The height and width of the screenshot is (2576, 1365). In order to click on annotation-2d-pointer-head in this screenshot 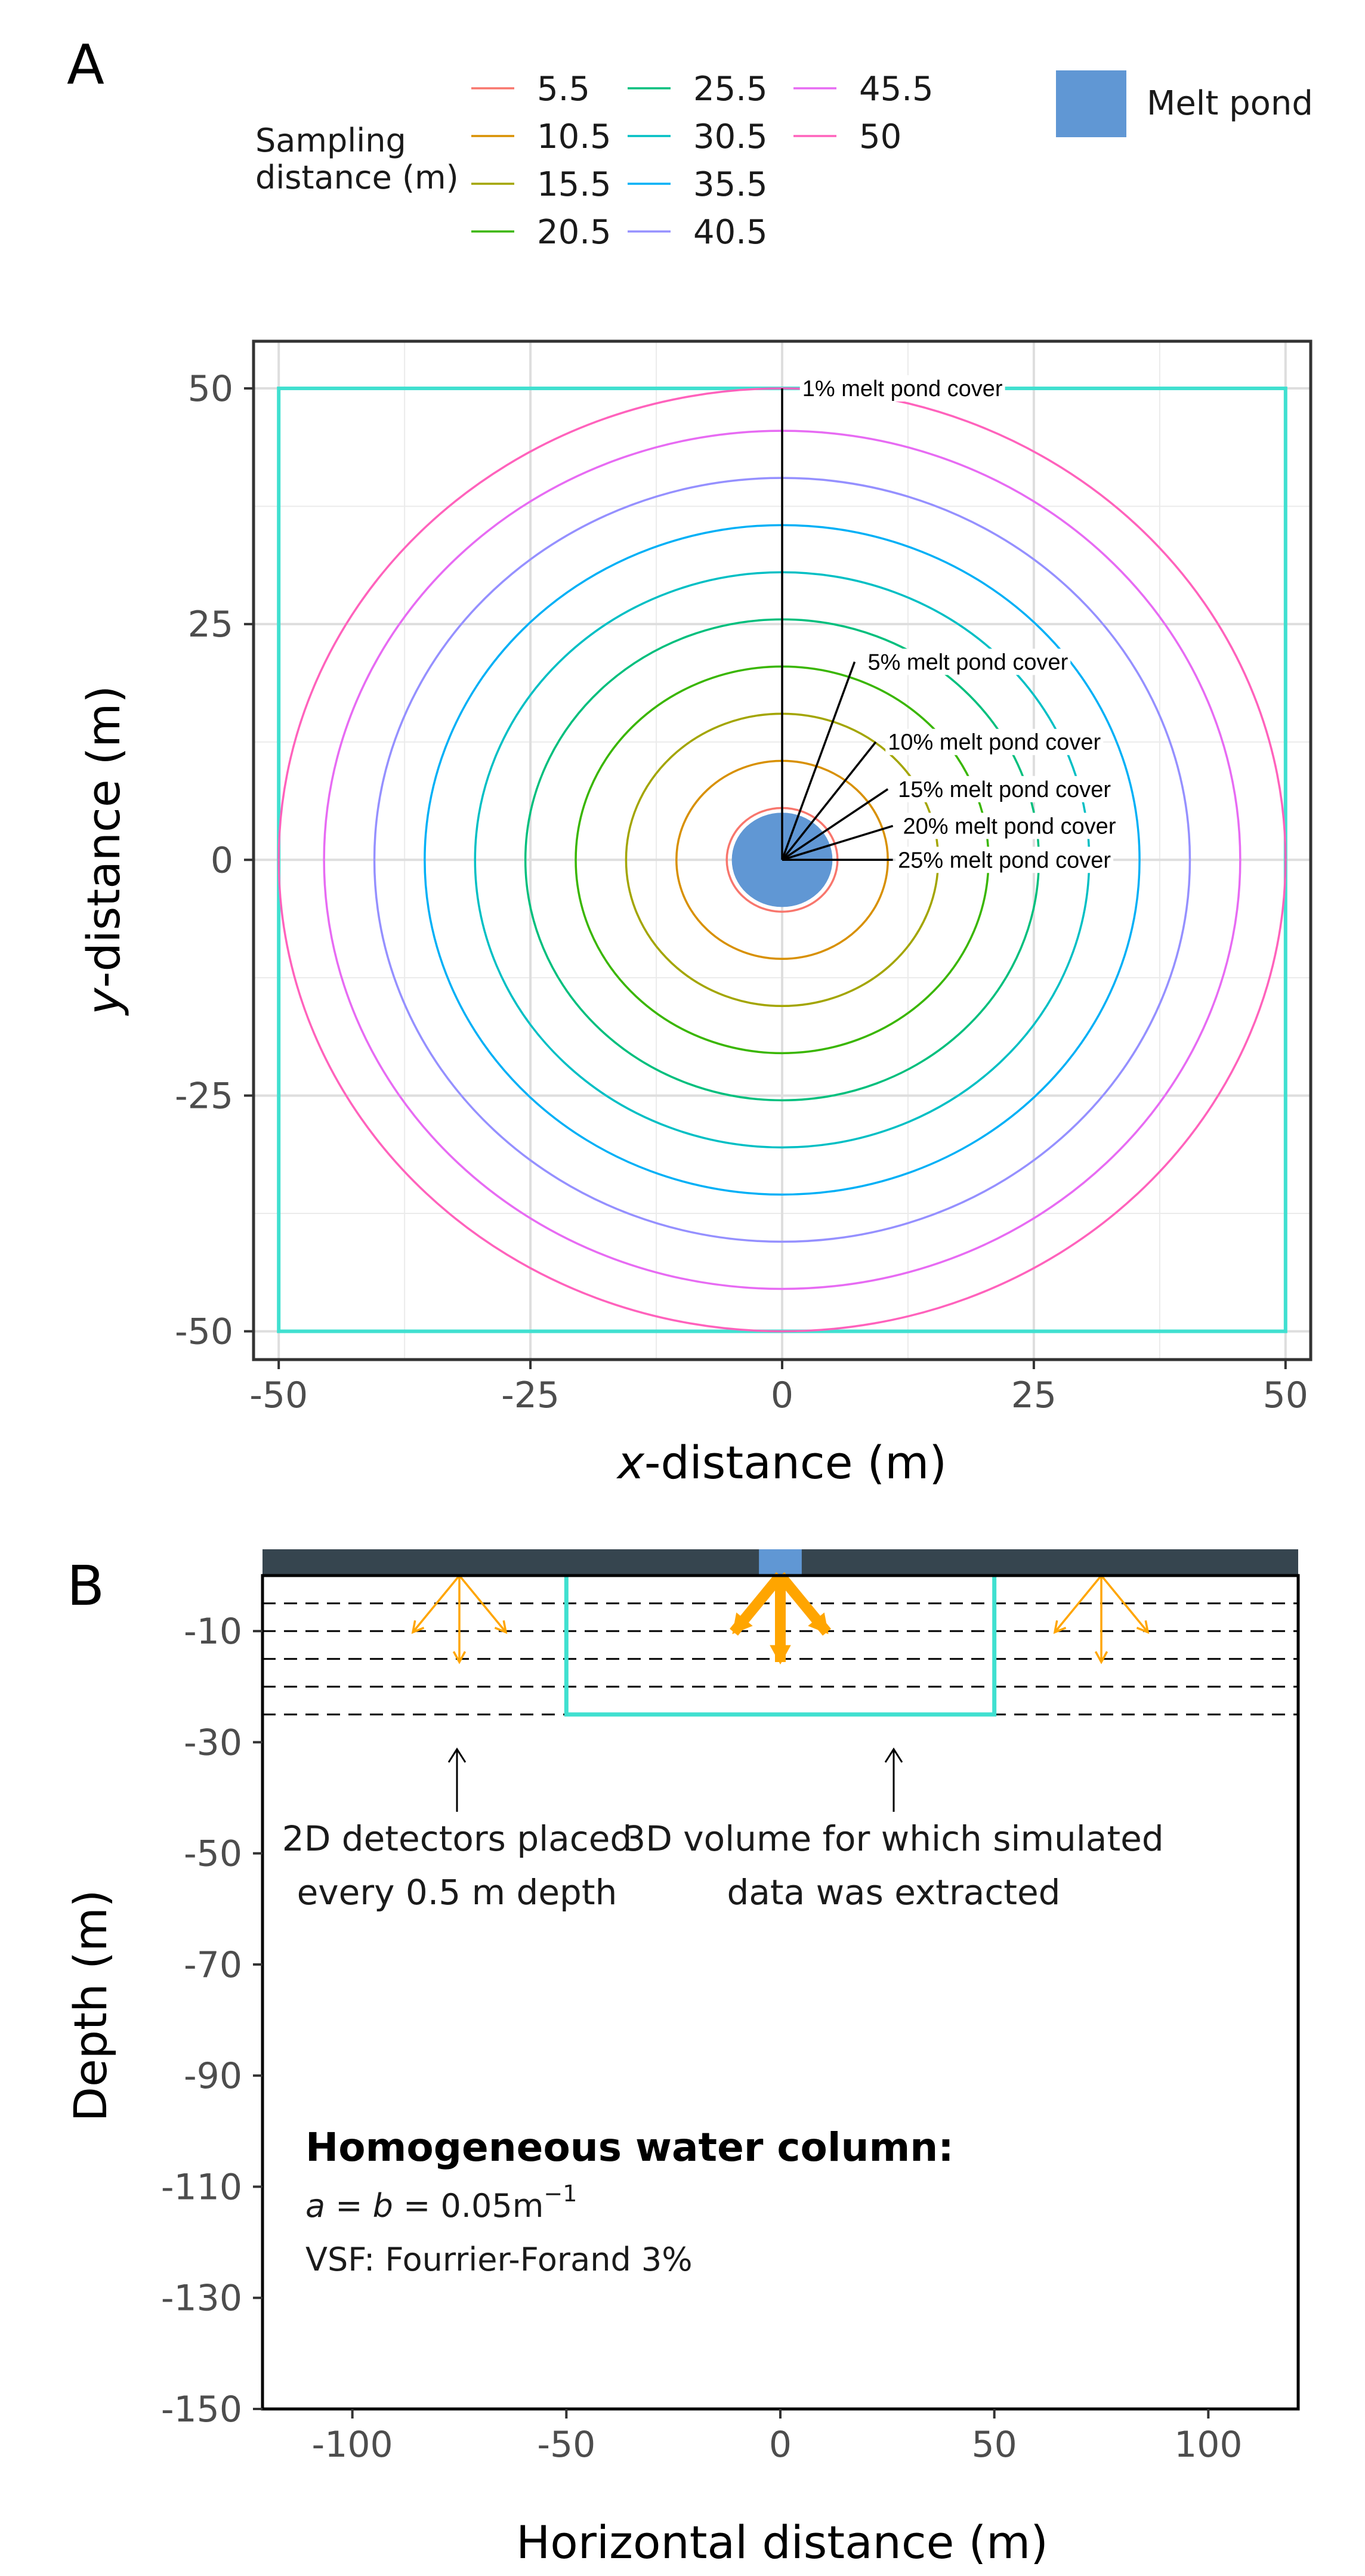, I will do `click(457, 1755)`.